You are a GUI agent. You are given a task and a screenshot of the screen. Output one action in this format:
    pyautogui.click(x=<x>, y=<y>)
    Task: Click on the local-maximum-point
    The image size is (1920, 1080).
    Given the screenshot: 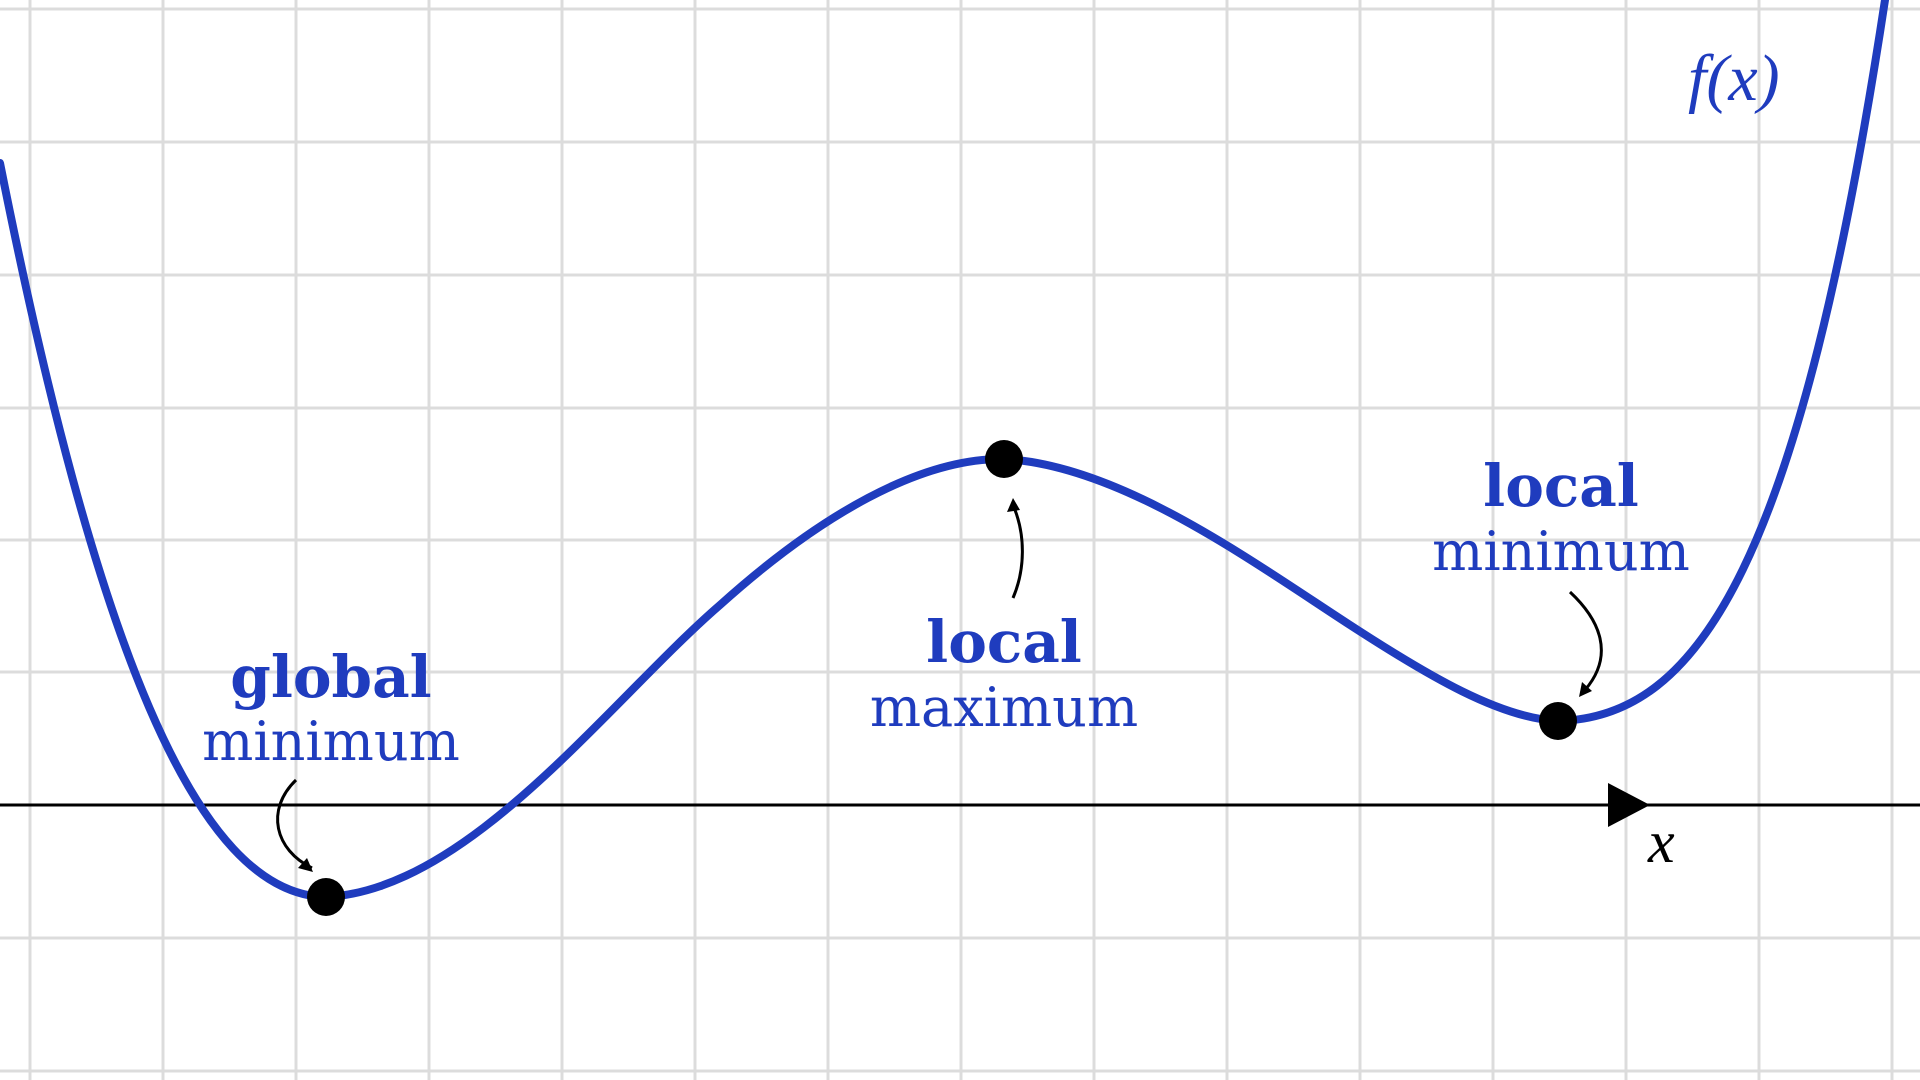 What is the action you would take?
    pyautogui.click(x=1004, y=459)
    